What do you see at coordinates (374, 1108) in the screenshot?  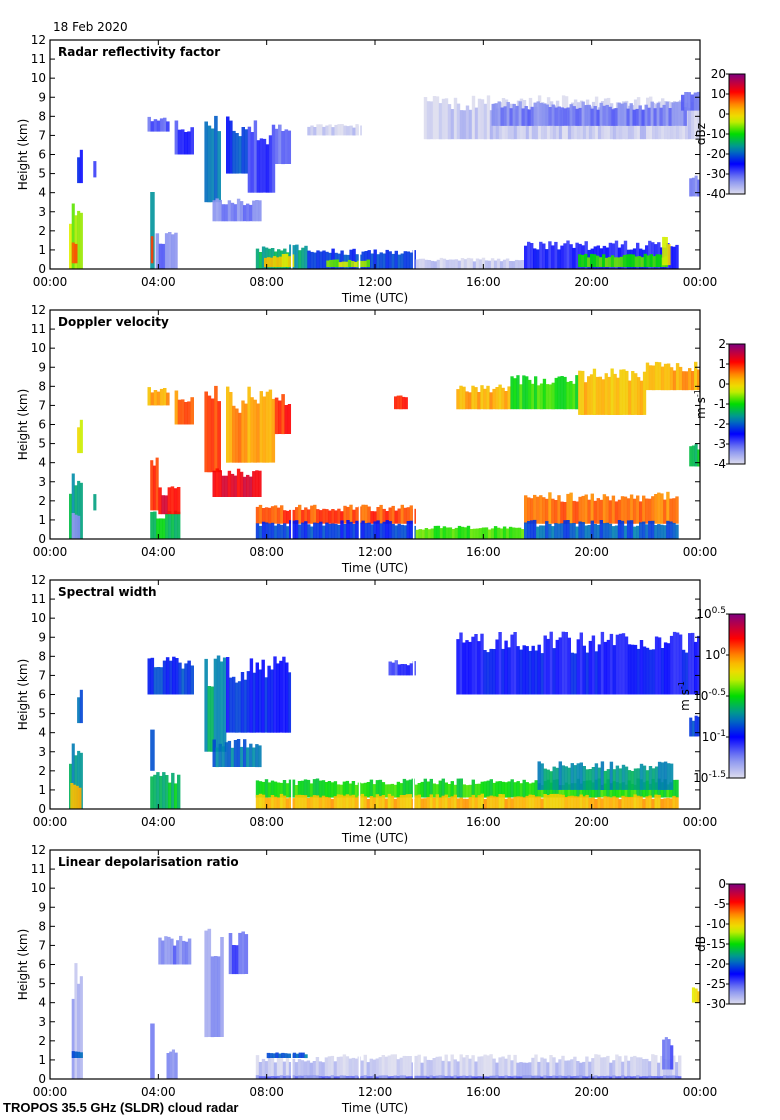 I see `x-axis-label: Time (UTC)` at bounding box center [374, 1108].